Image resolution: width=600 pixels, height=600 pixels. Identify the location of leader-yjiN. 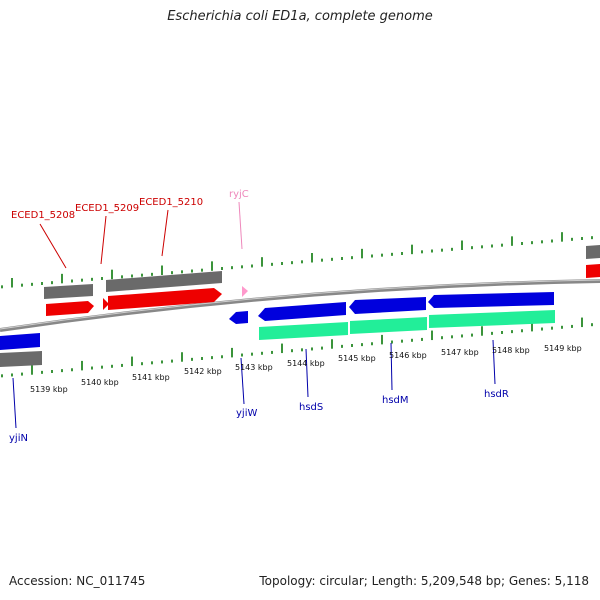
(14, 403).